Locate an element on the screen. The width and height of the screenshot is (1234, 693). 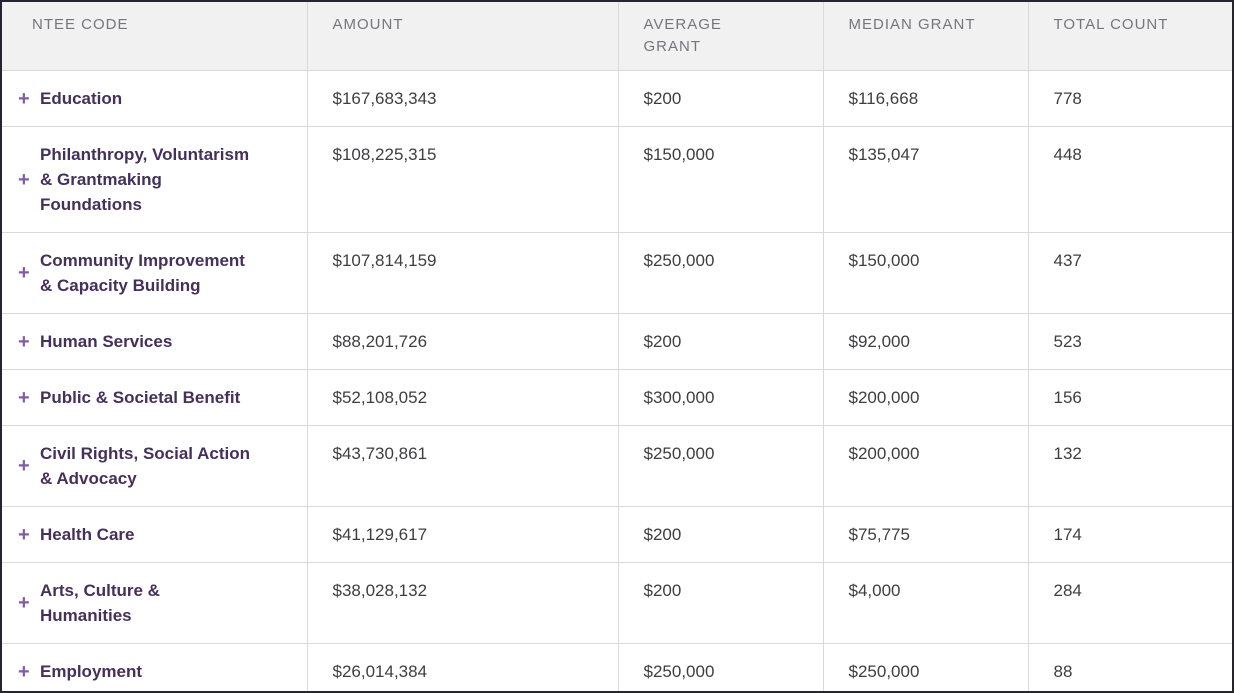
column-header-label: NTEE CODE is located at coordinates (80, 24).